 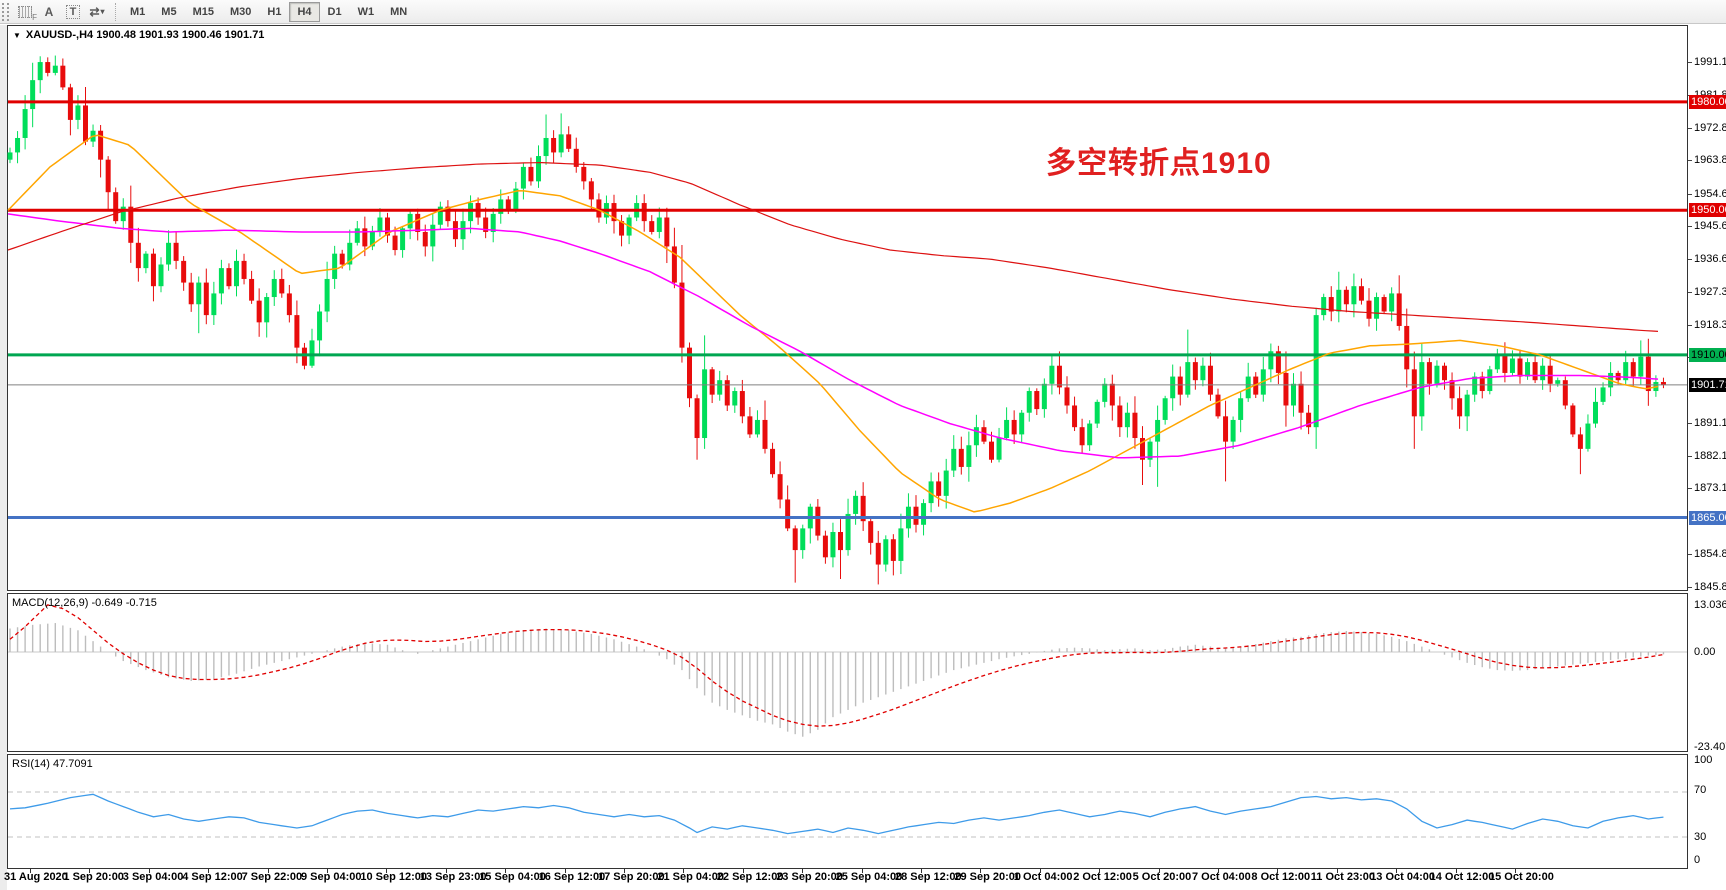 I want to click on rsi-label: RSI(14) 47.7091, so click(x=52, y=764).